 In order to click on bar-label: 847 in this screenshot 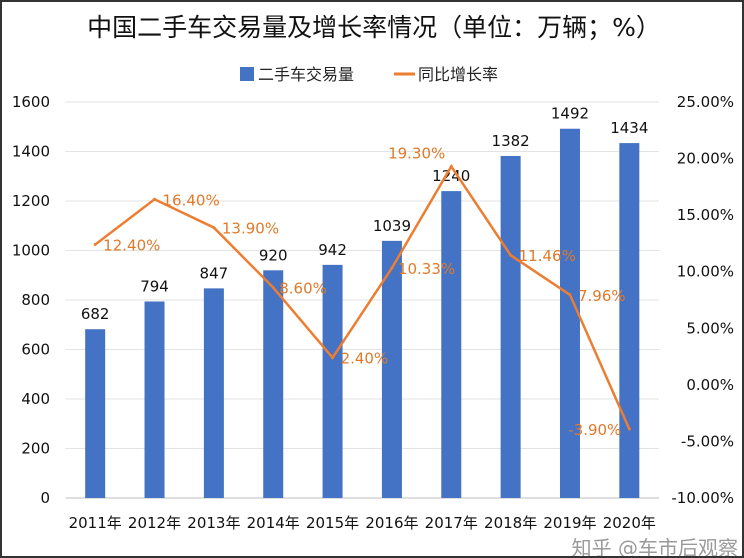, I will do `click(214, 273)`.